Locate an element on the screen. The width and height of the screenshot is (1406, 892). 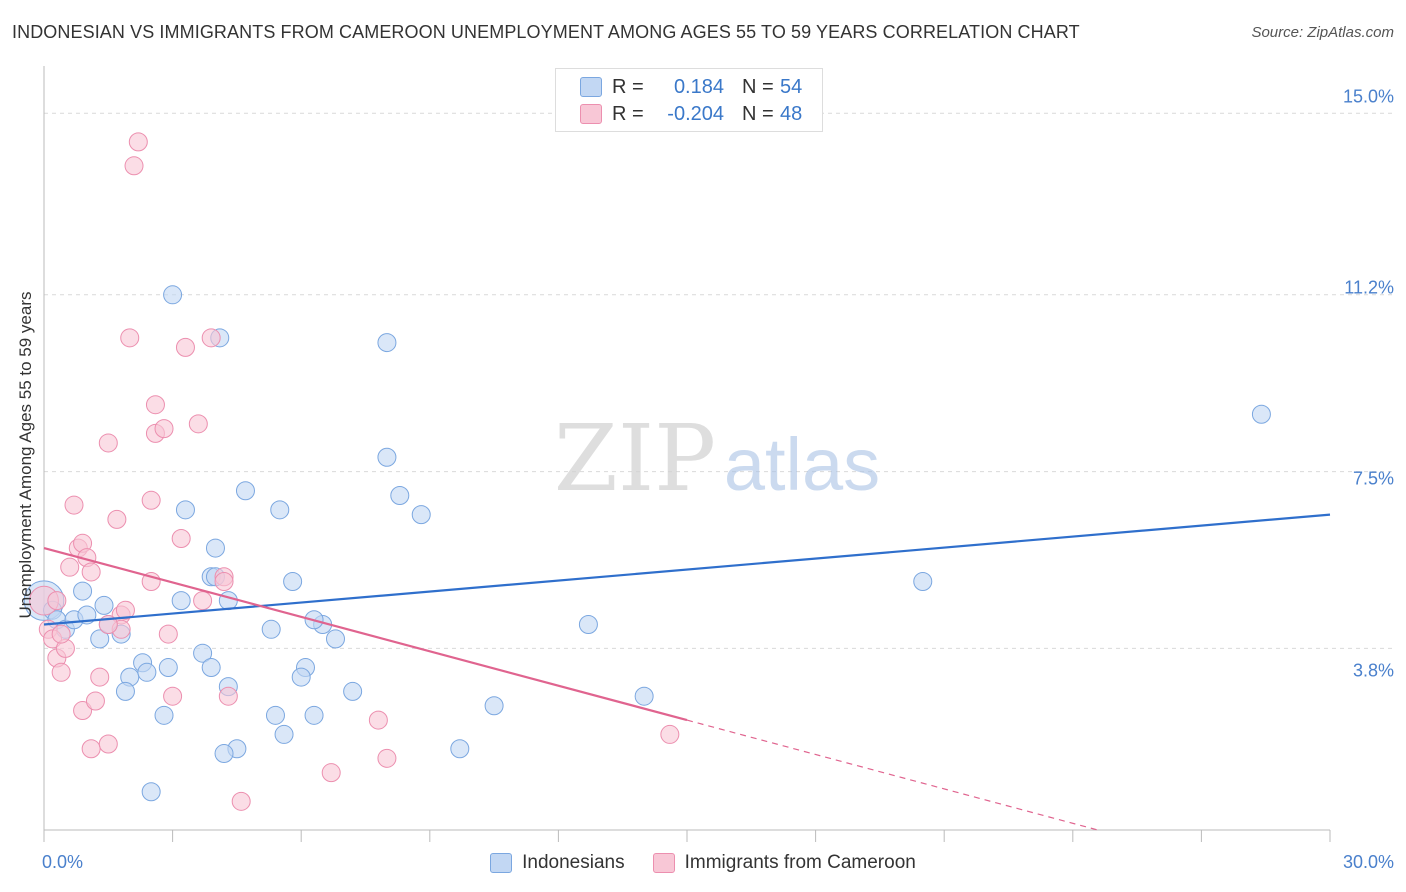
legend-item-cameroon: Immigrants from Cameroon is located at coordinates (784, 863).